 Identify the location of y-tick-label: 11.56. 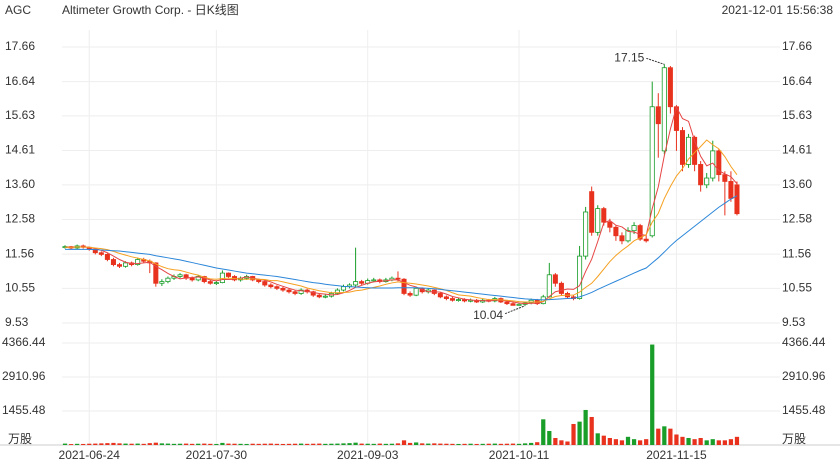
(796, 253).